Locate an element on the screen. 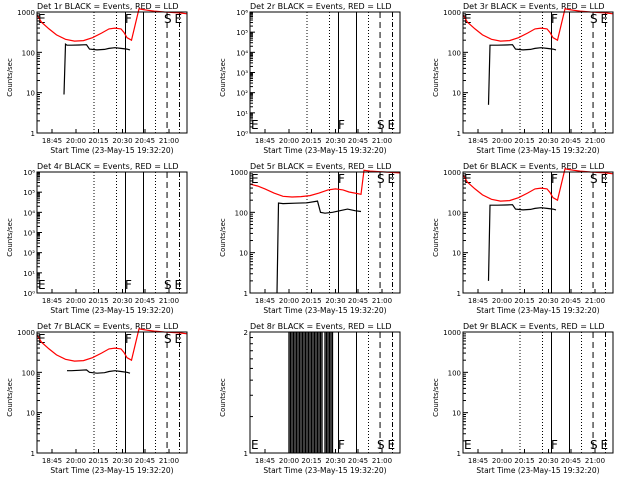 This screenshot has height=480, width=640. panel-title: Det 8r BLACK = Events, RED = LLD is located at coordinates (321, 326).